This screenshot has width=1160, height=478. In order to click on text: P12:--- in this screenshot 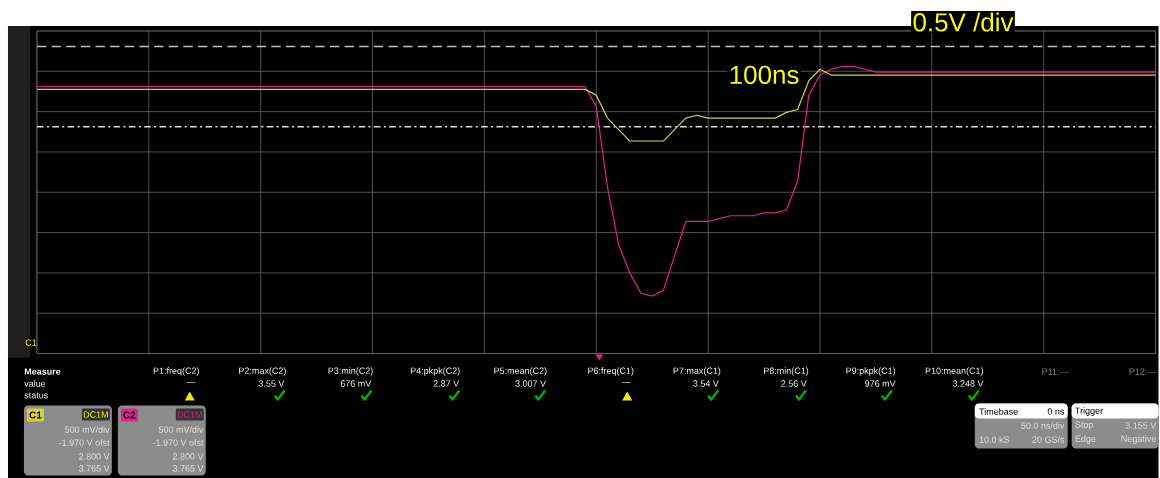, I will do `click(1142, 371)`.